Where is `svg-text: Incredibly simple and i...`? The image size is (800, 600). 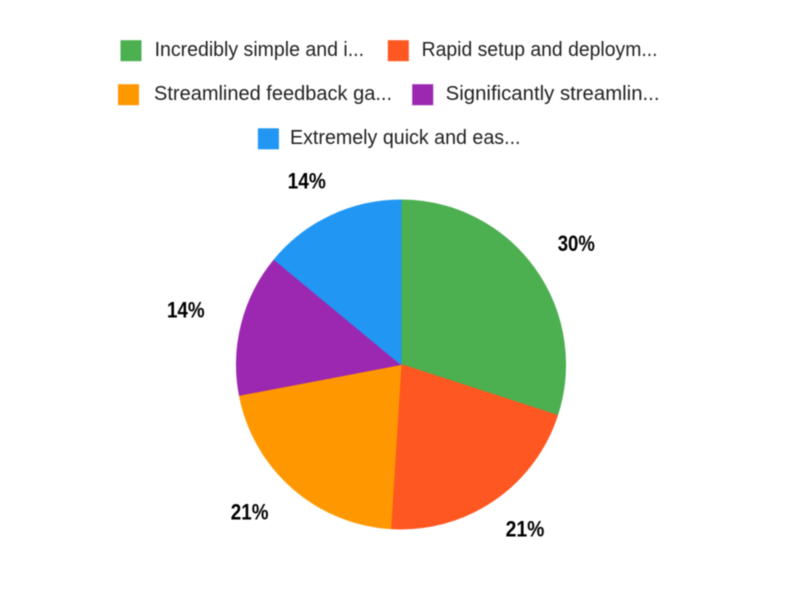 svg-text: Incredibly simple and i... is located at coordinates (259, 50).